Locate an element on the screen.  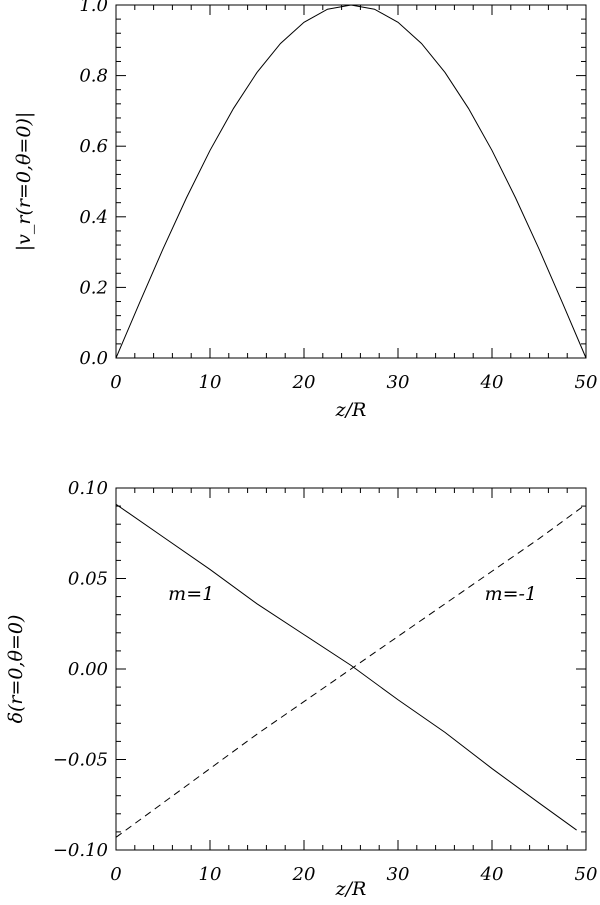
y-tick-label: −0.10 is located at coordinates (80, 850).